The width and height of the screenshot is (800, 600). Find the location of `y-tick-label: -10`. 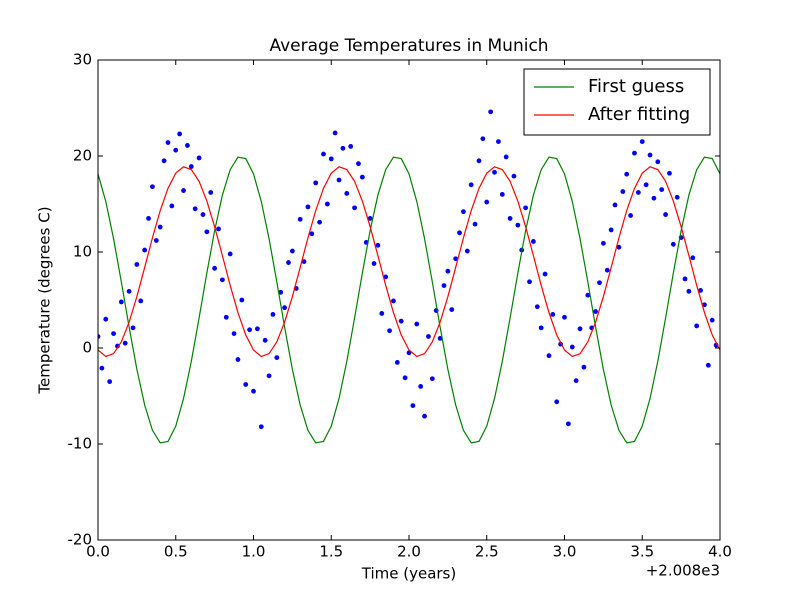

y-tick-label: -10 is located at coordinates (80, 444).